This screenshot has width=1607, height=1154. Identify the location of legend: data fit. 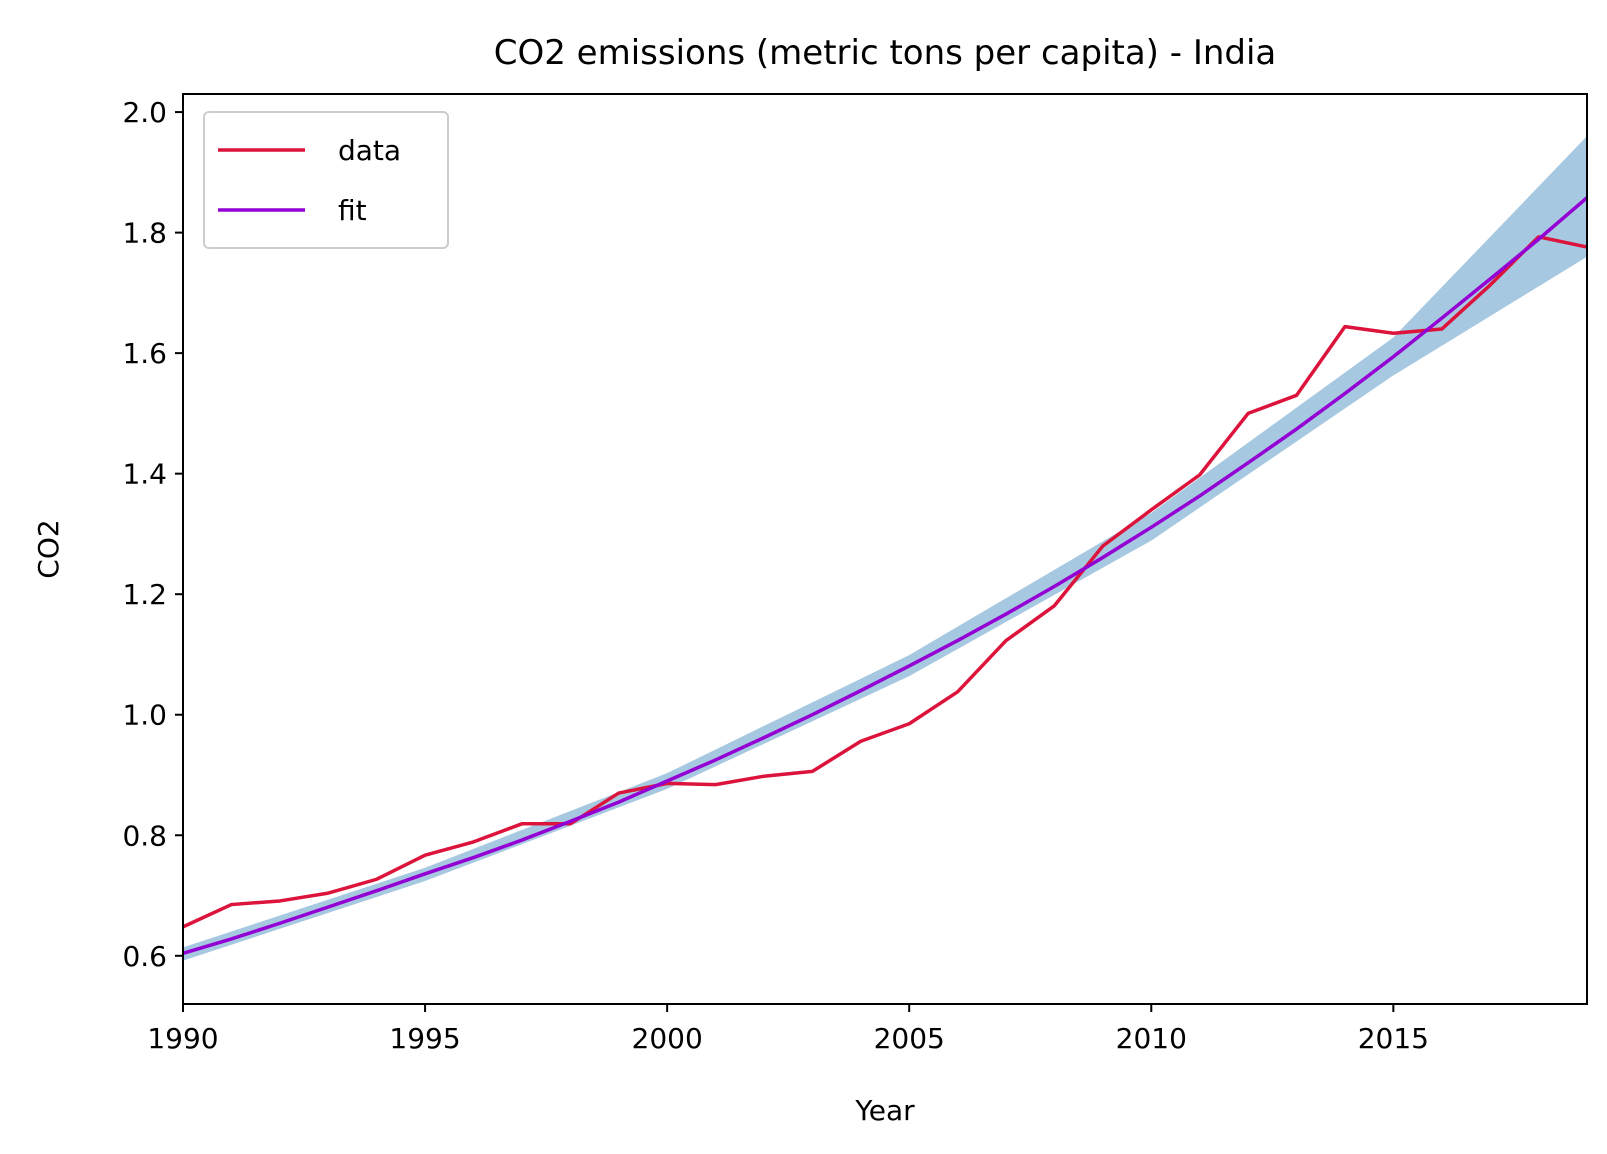
(326, 180).